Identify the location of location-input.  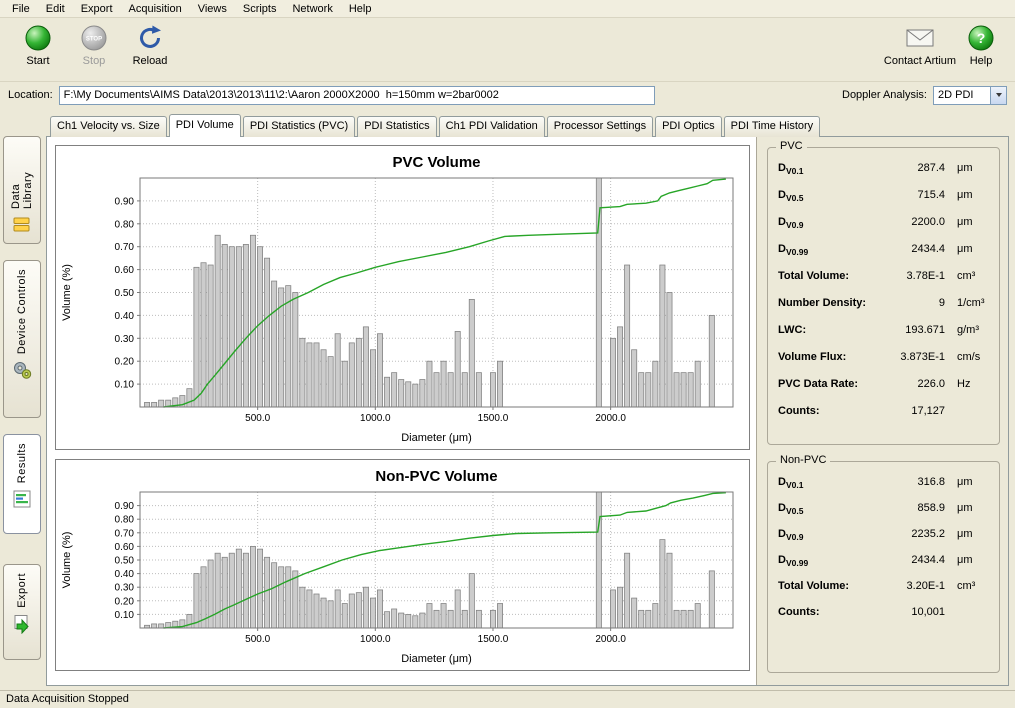
(356, 95).